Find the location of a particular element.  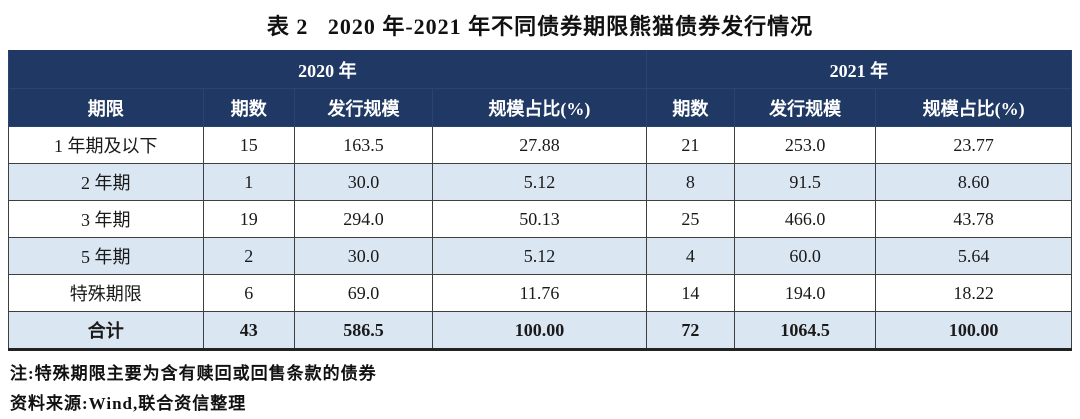

table-row: 2 年期 1 30.0 5.12 8 91.5 8.60 is located at coordinates (540, 182).